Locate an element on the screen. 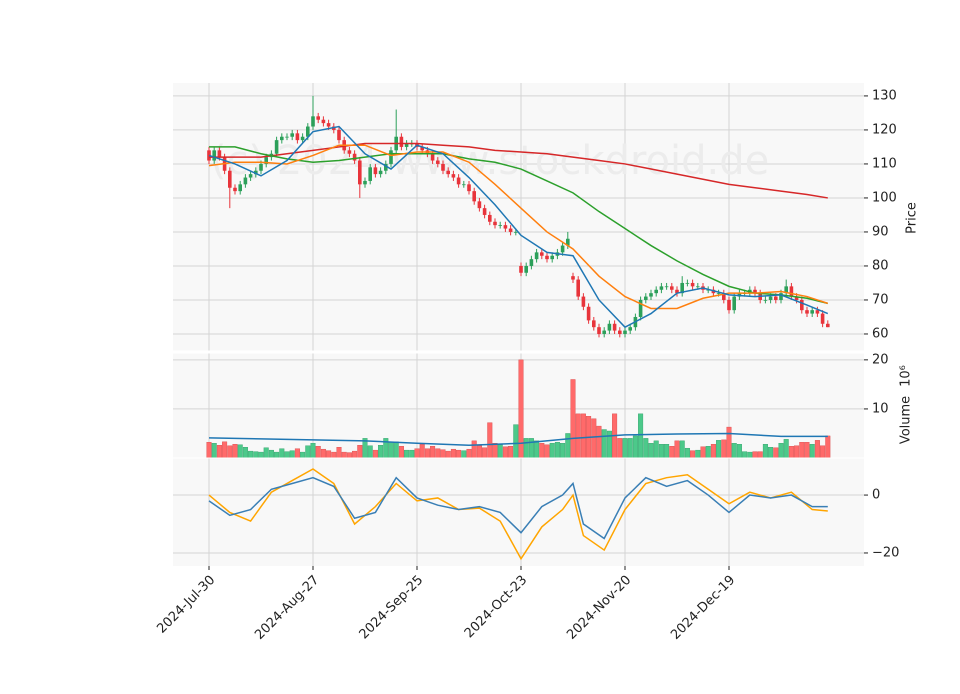  x-tick-label: 2024-Aug-27 is located at coordinates (287, 608).